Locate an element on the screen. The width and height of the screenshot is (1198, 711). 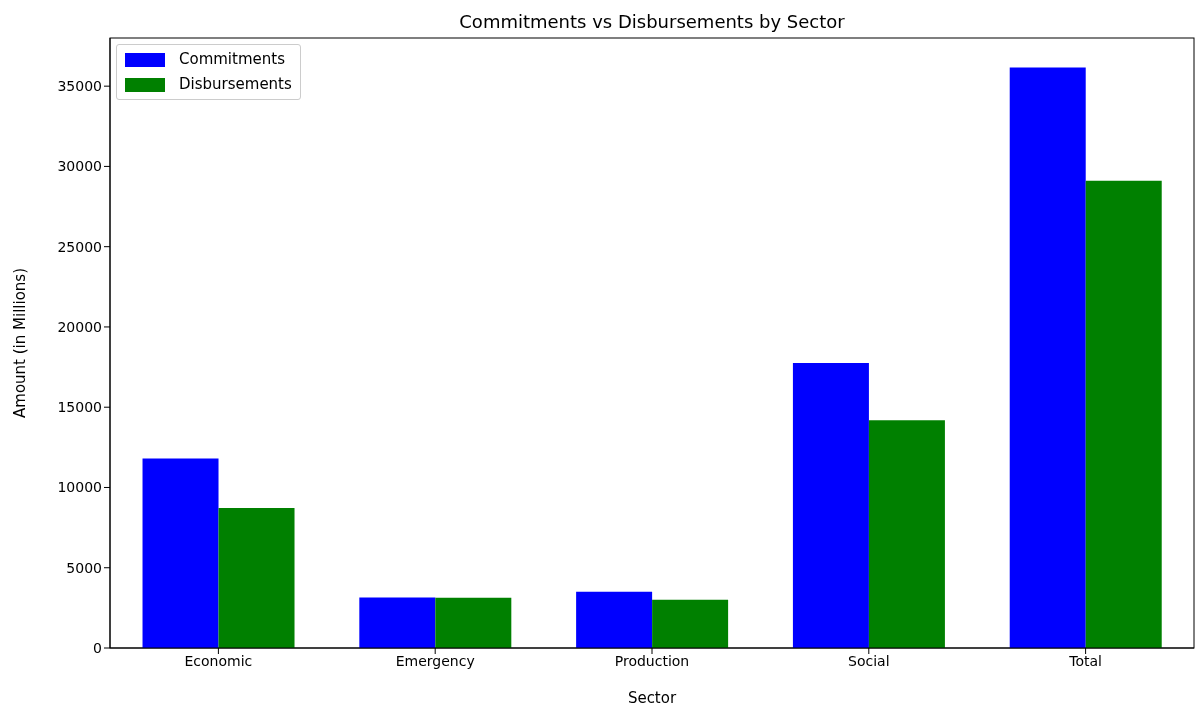
y-tick-label: 30000 is located at coordinates (79, 166).